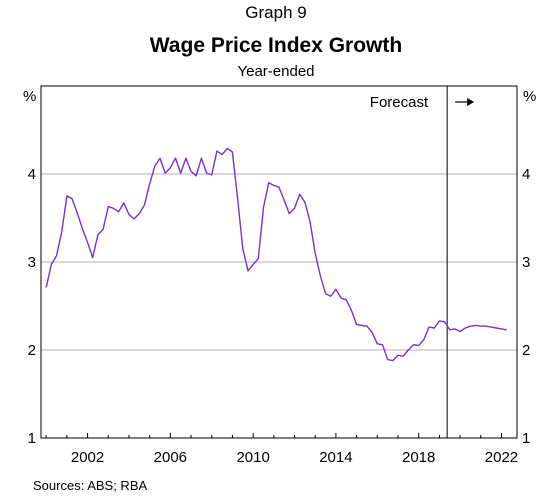  Describe the element at coordinates (526, 350) in the screenshot. I see `y-tick-label-right: 2` at that location.